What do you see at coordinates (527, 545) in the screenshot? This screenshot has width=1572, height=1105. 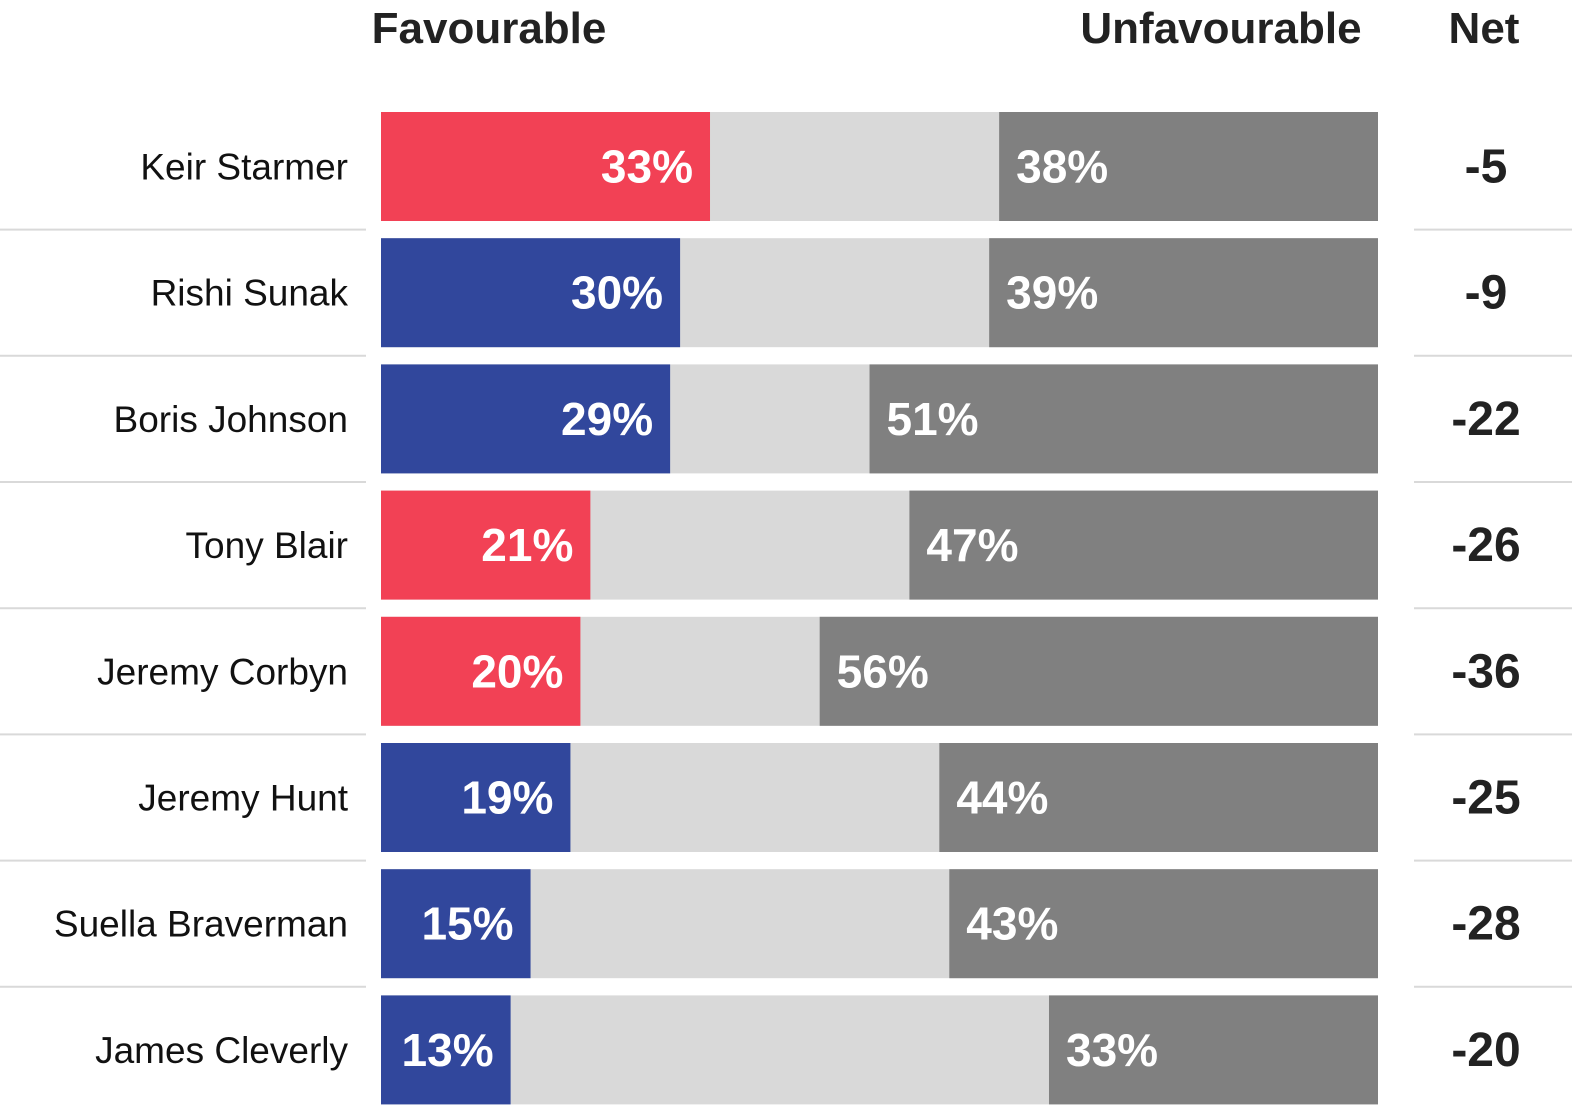 I see `favourable-value-label: 21%` at bounding box center [527, 545].